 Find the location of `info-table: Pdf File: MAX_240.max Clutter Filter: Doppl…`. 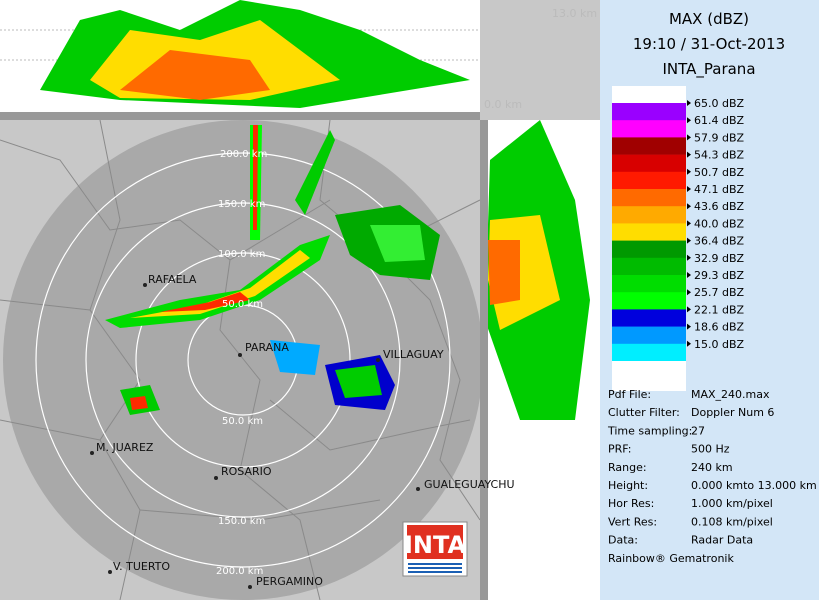

info-table: Pdf File: MAX_240.max Clutter Filter: Doppl… is located at coordinates (712, 467).